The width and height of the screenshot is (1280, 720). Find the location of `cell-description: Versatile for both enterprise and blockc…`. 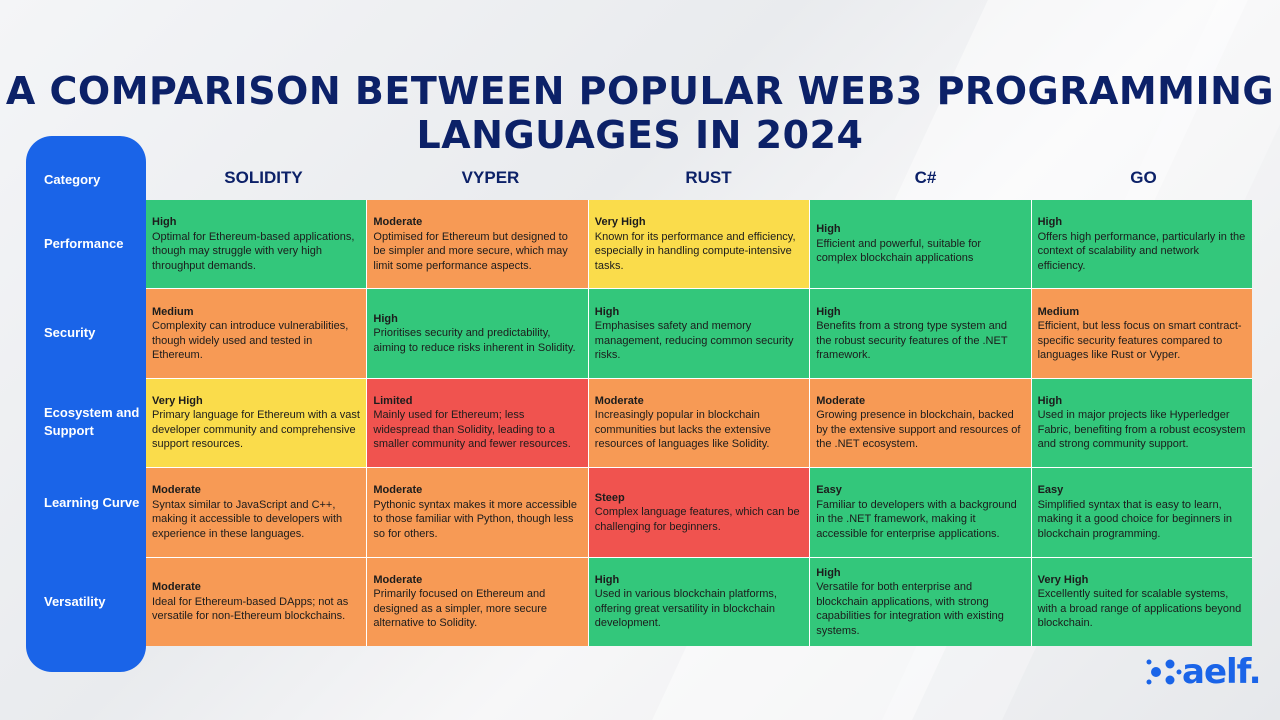

cell-description: Versatile for both enterprise and blockc… is located at coordinates (910, 609).